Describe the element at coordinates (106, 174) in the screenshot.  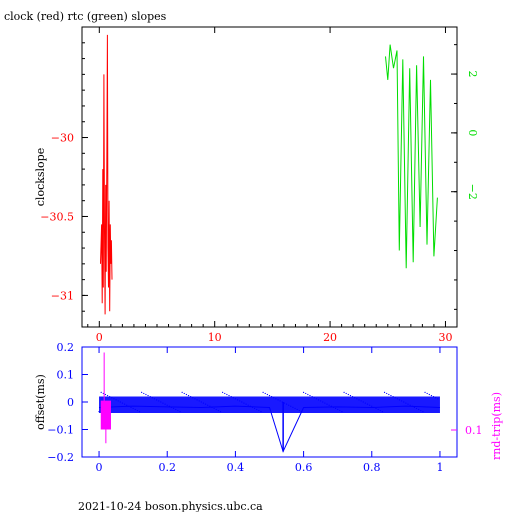
I see `top-series-red` at that location.